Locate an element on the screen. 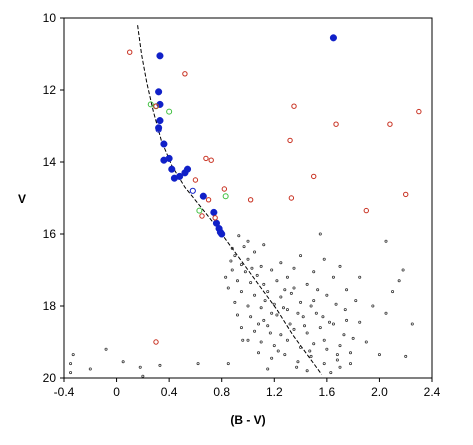  y-tick-label: 14 is located at coordinates (50, 162).